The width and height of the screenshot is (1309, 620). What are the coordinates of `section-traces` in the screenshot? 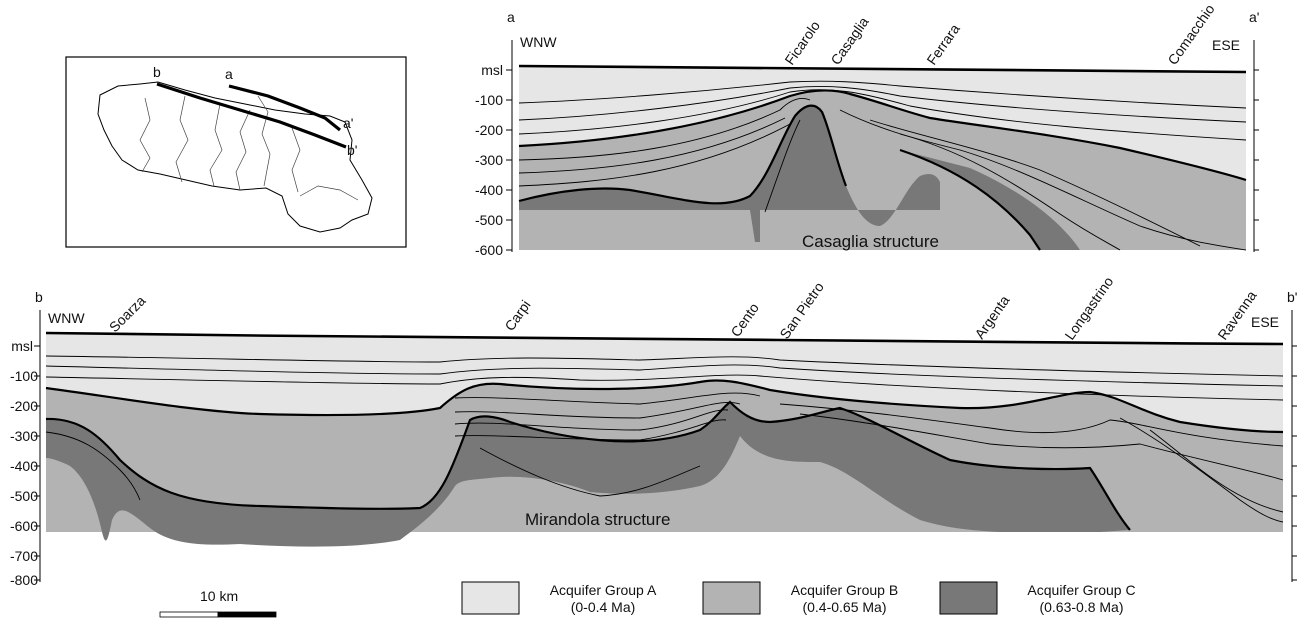 It's located at (251, 115).